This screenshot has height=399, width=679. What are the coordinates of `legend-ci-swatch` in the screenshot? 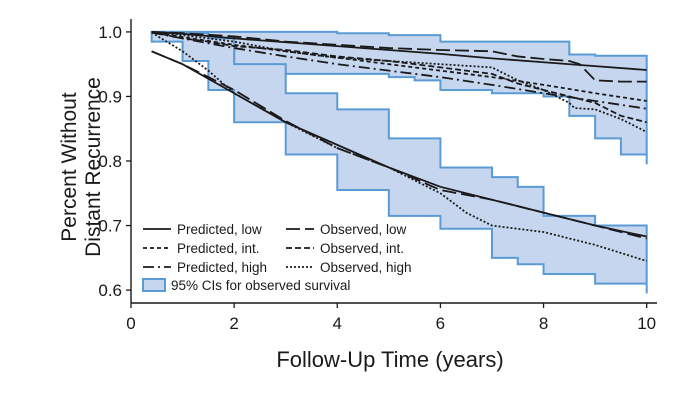 It's located at (154, 285).